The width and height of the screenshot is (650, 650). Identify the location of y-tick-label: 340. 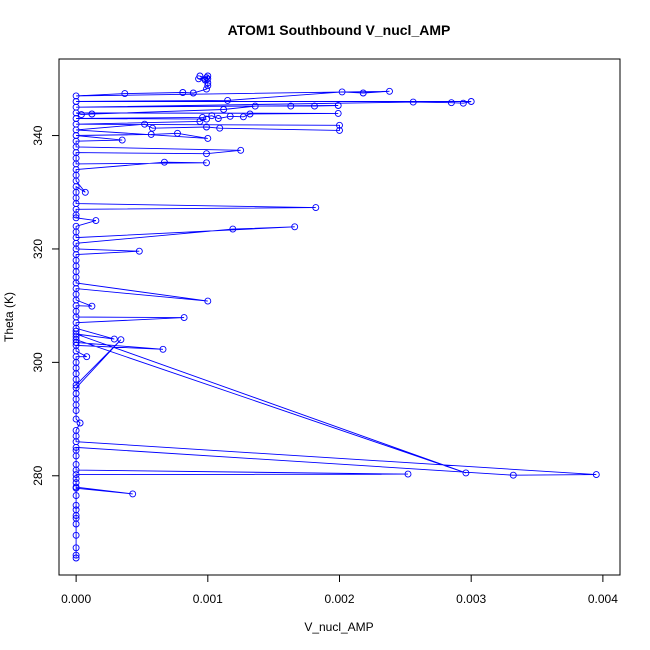
(38, 135).